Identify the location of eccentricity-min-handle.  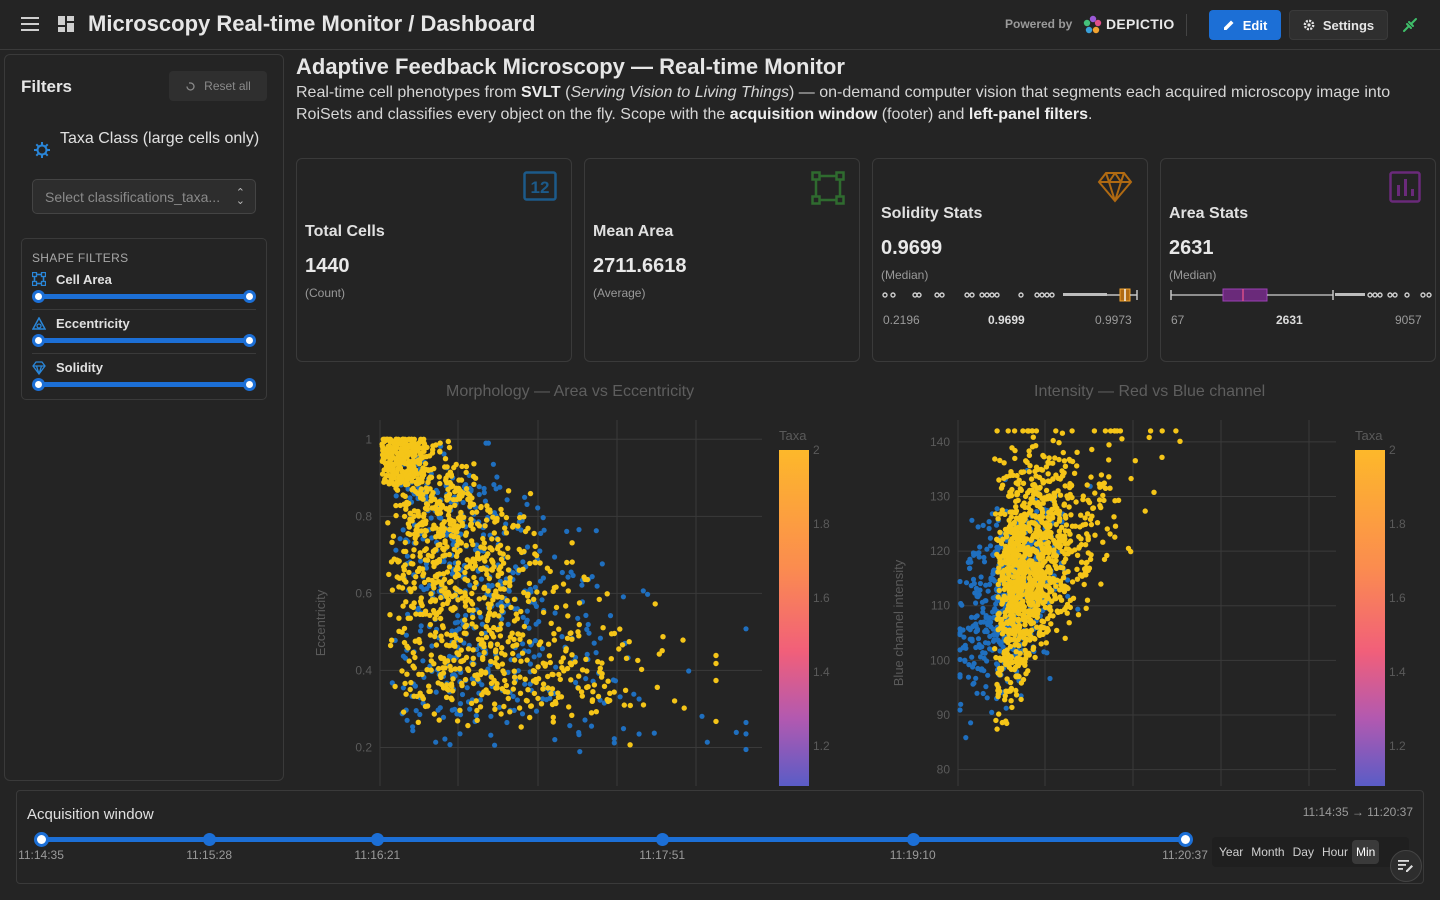
(38, 340).